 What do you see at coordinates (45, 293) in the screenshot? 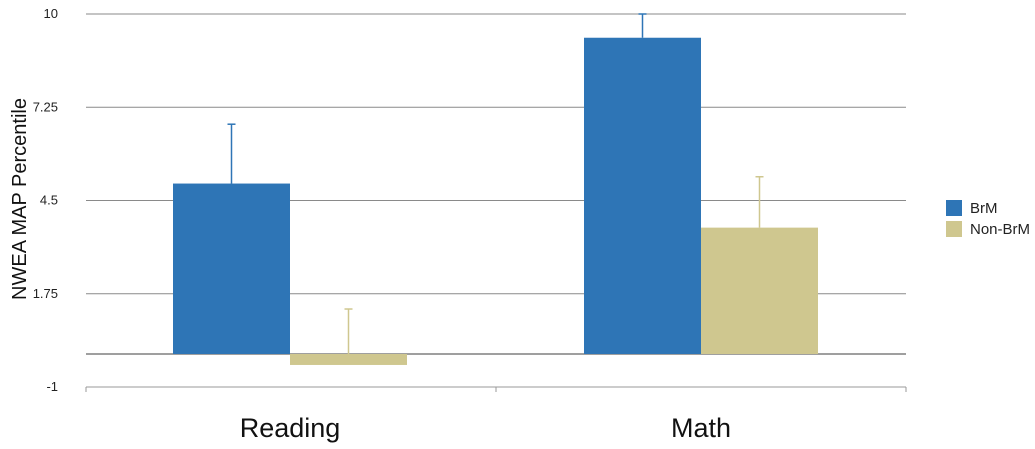
I see `y-tick-label: 1.75` at bounding box center [45, 293].